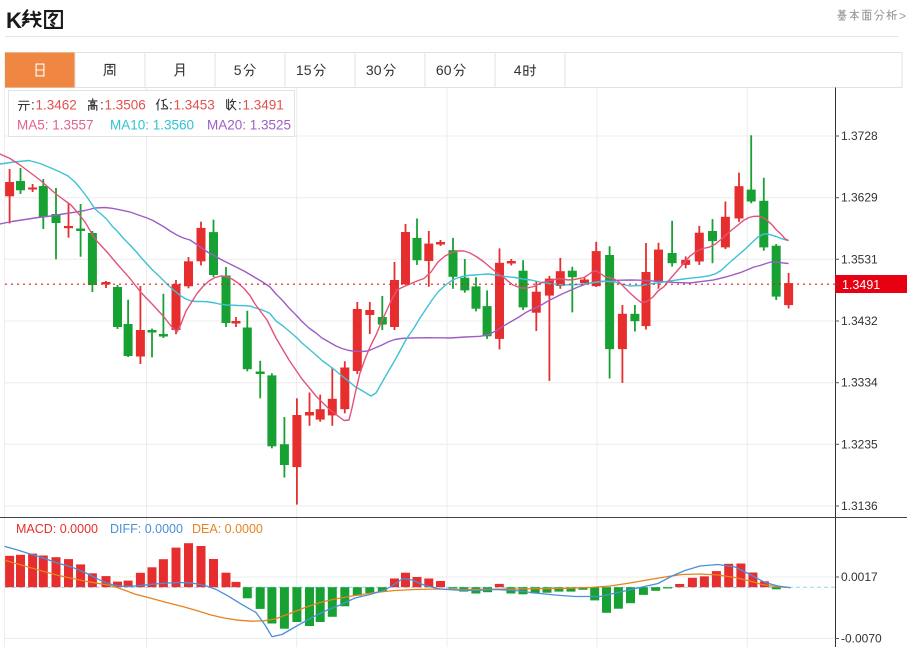 This screenshot has height=647, width=907. I want to click on svg-text: K, so click(14, 20).